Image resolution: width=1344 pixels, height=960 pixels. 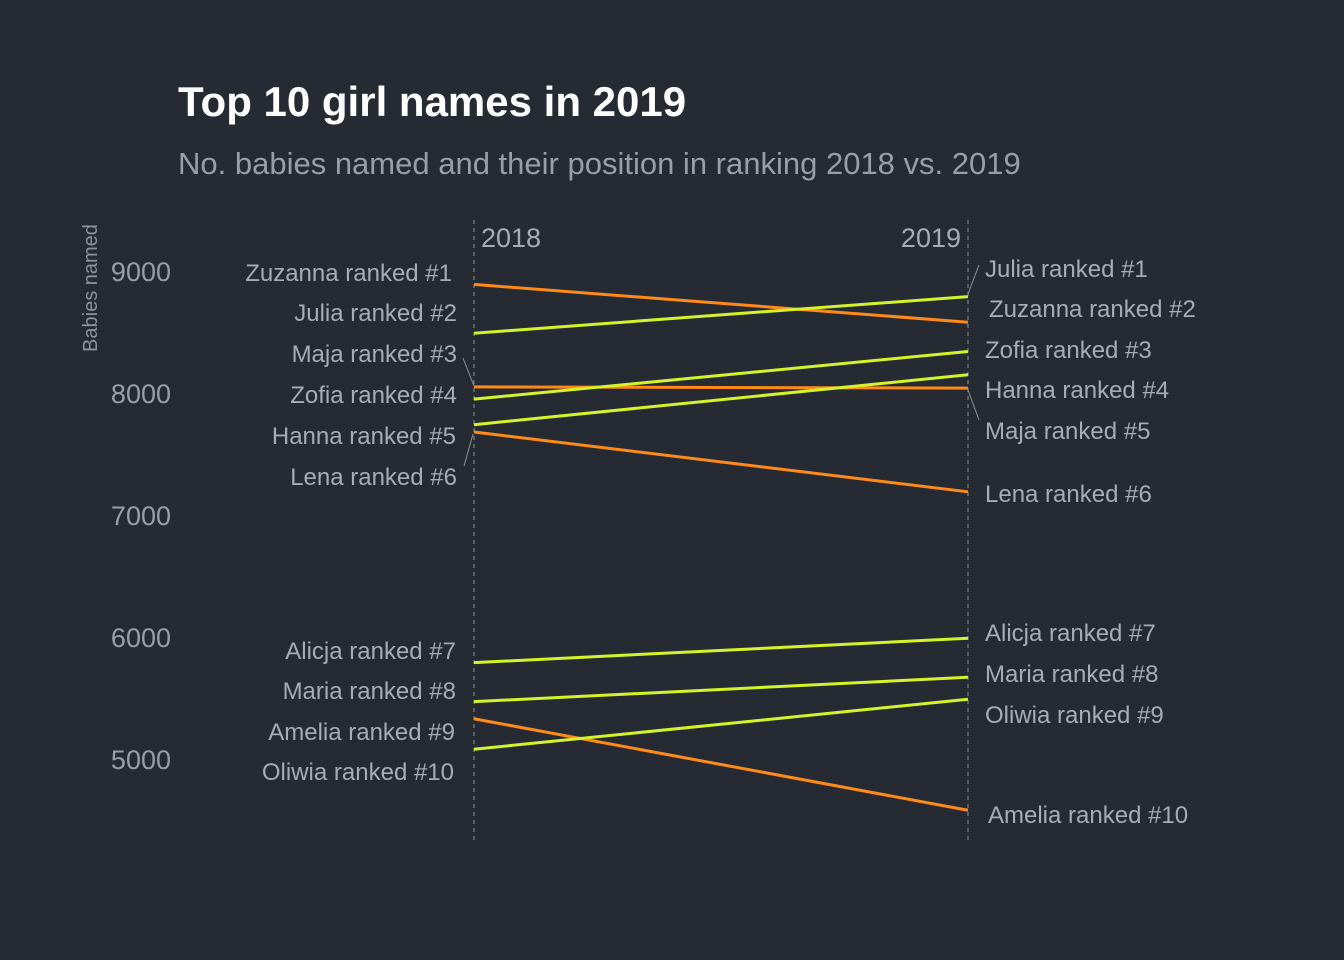 What do you see at coordinates (375, 313) in the screenshot?
I see `label-2018: Julia ranked #2` at bounding box center [375, 313].